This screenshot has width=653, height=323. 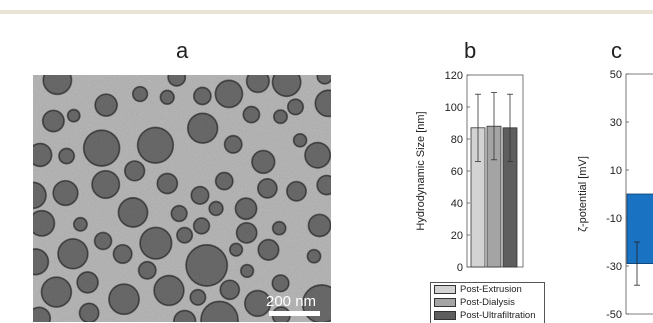 What do you see at coordinates (639, 228) in the screenshot?
I see `bar-zeta-potential` at bounding box center [639, 228].